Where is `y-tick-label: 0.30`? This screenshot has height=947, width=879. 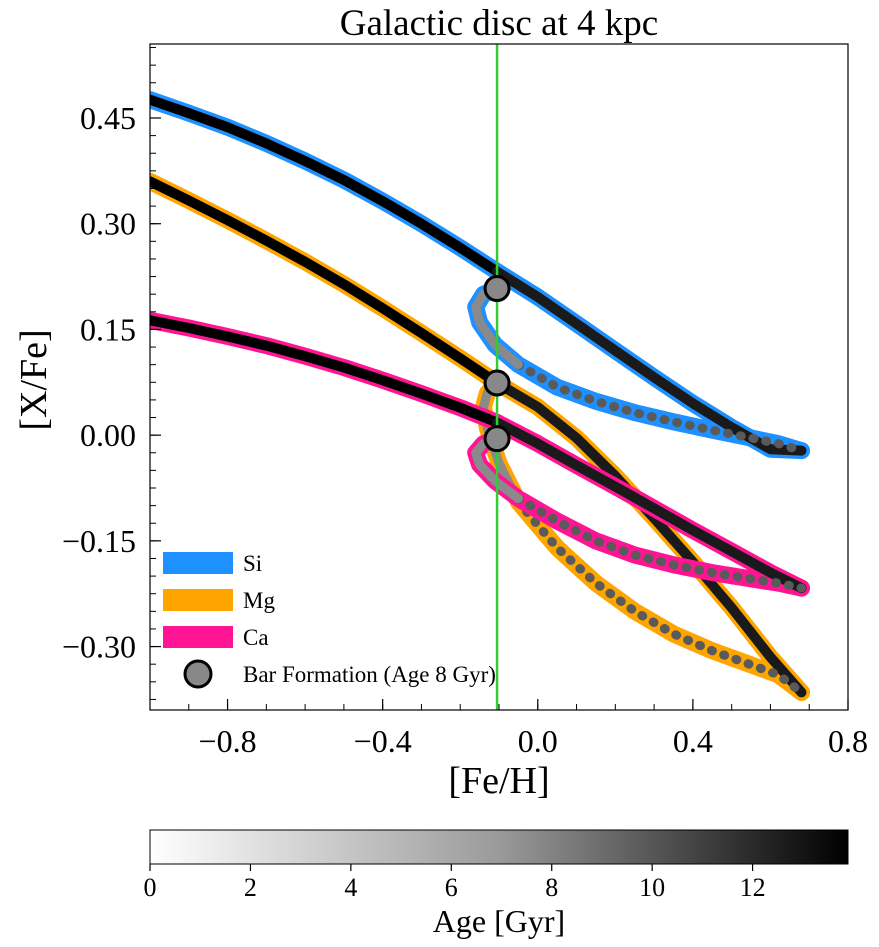
y-tick-label: 0.30 is located at coordinates (108, 224).